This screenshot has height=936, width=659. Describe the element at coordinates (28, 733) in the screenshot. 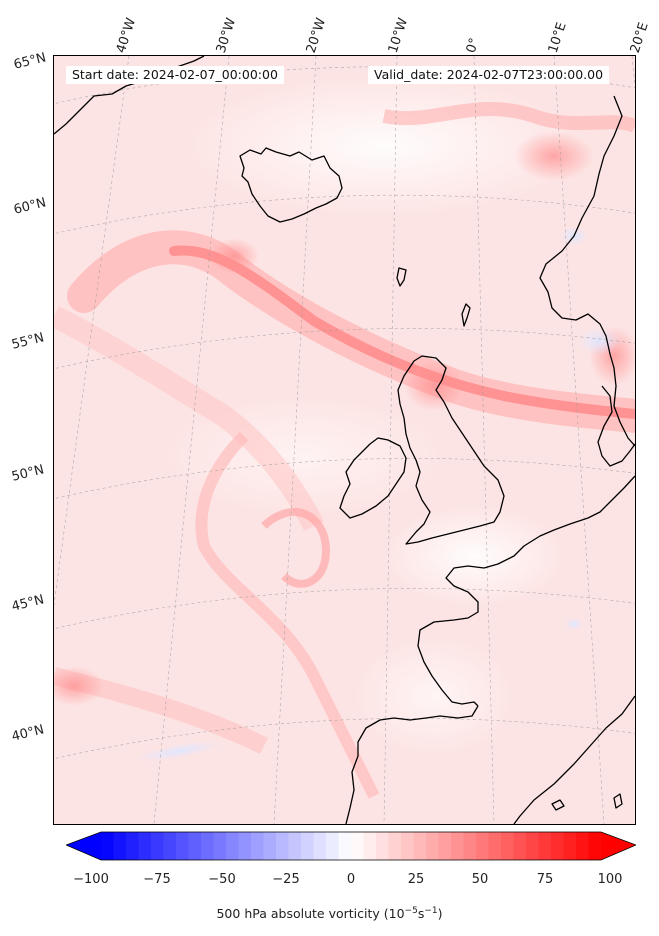

I see `lat-label-40n: 40°N` at that location.